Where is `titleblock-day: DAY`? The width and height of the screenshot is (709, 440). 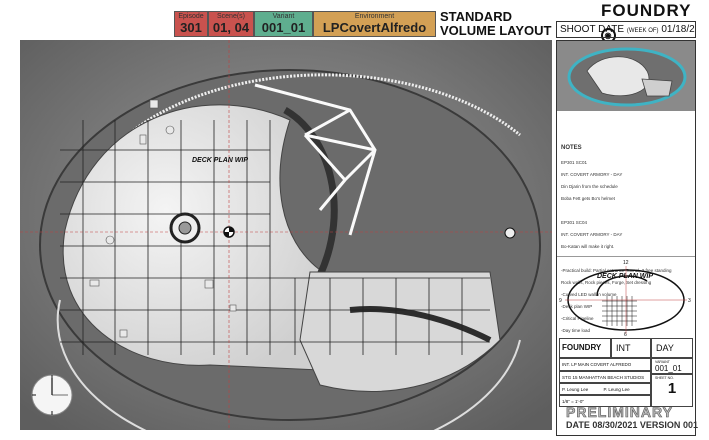 titleblock-day: DAY is located at coordinates (672, 348).